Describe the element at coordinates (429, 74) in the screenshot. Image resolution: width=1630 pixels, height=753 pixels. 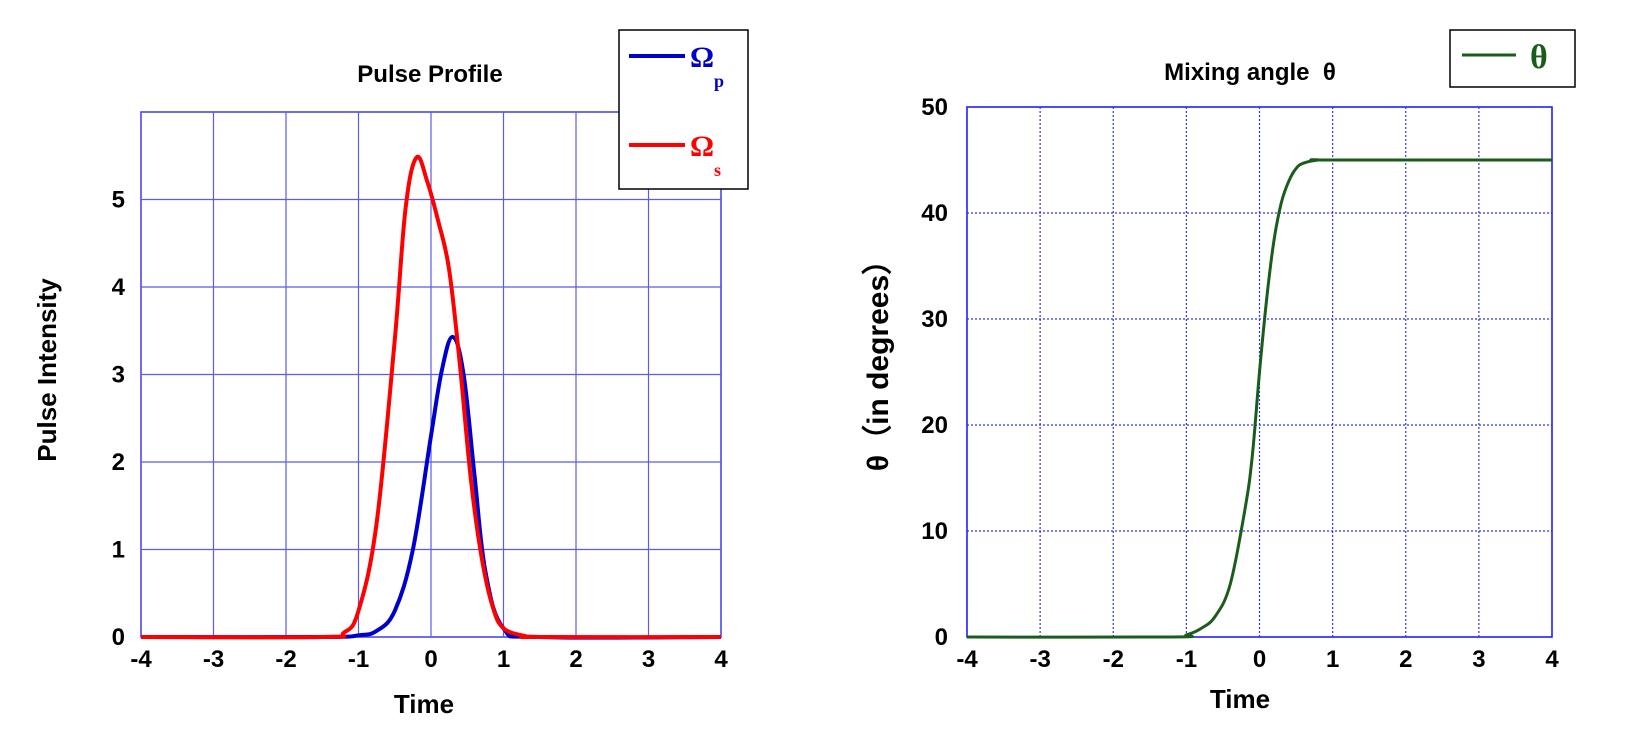
I see `chart-title: Pulse Profile` at that location.